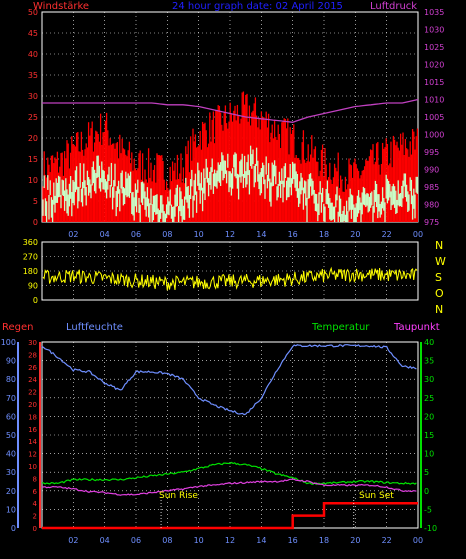 The image size is (466, 559). Describe the element at coordinates (167, 234) in the screenshot. I see `wind-xtick-08: 08` at that location.